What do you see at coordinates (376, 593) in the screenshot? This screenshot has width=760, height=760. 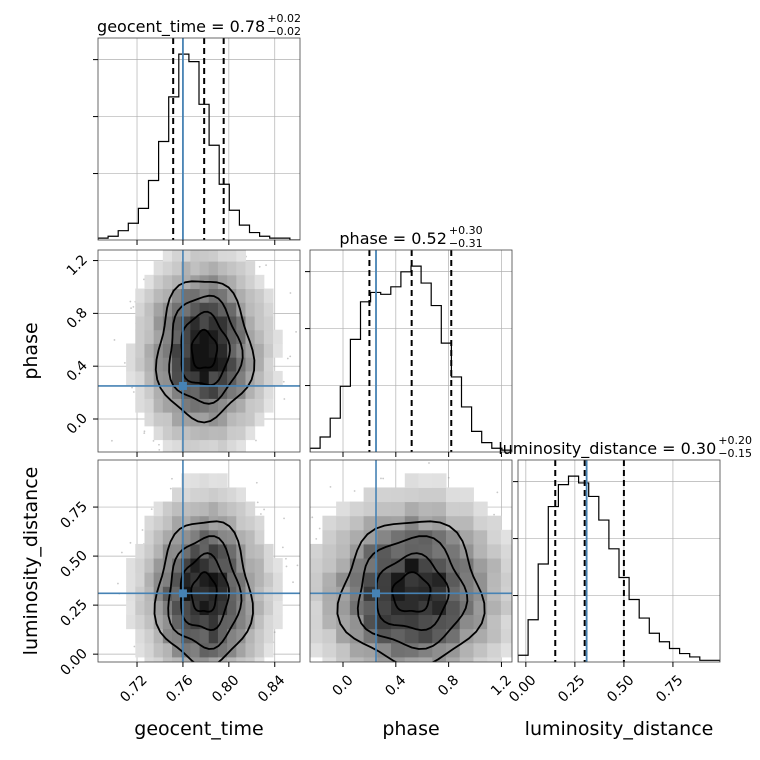 I see `truth-marker` at bounding box center [376, 593].